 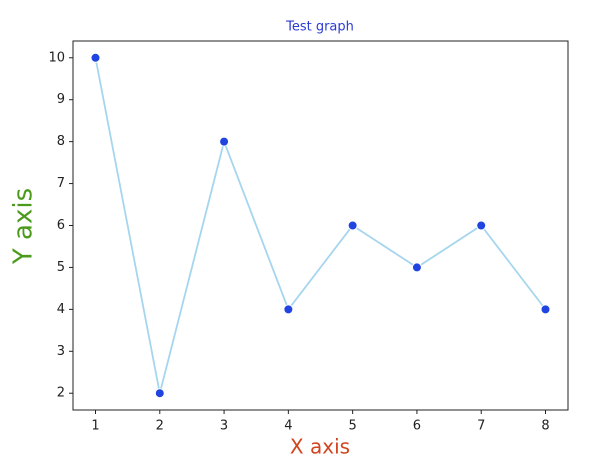 What do you see at coordinates (481, 426) in the screenshot?
I see `x-tick-label: 7` at bounding box center [481, 426].